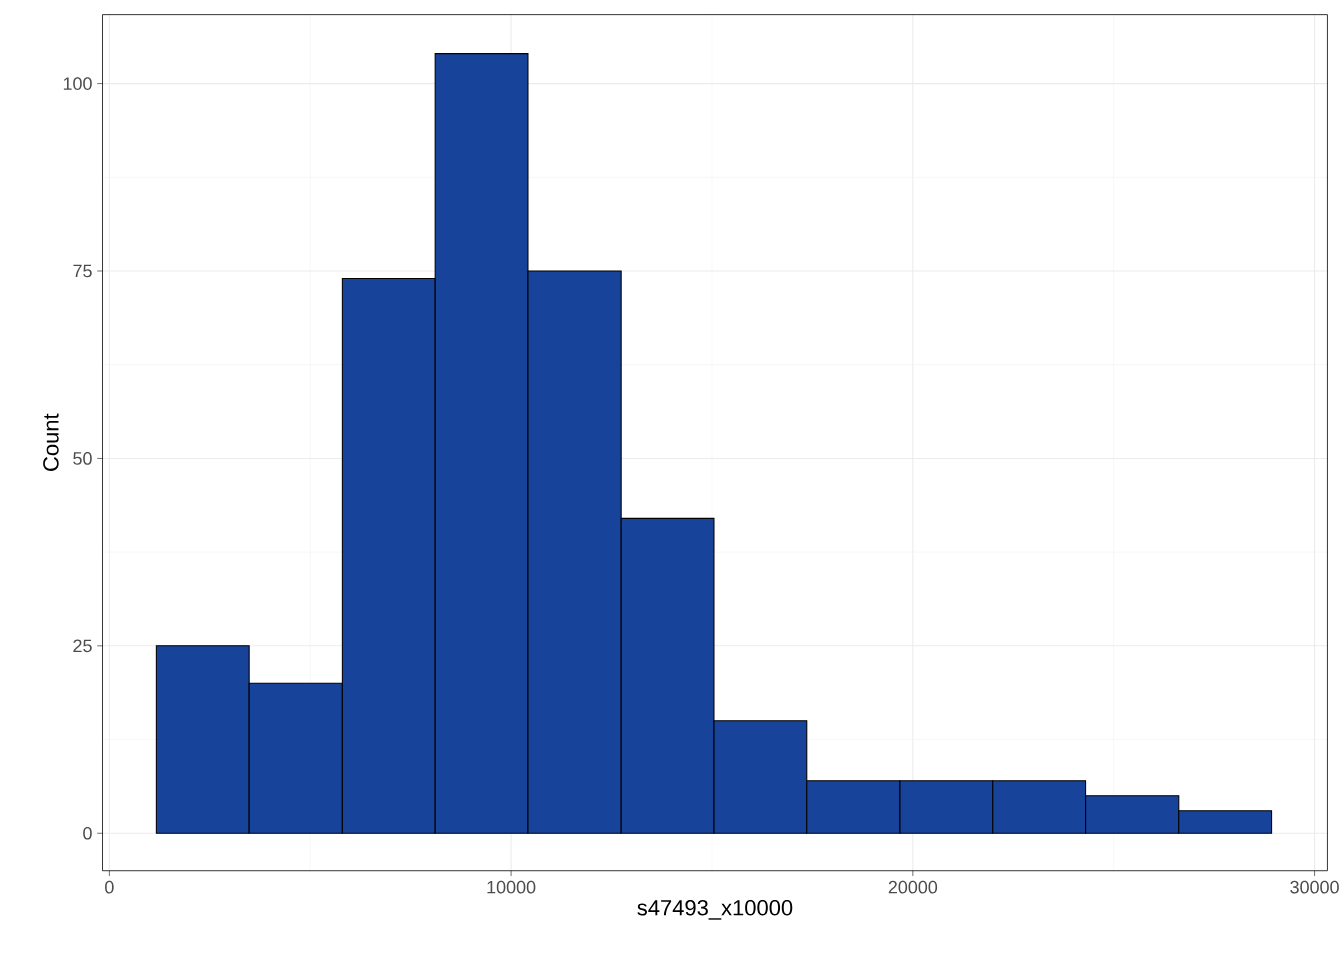 This screenshot has height=959, width=1344. Describe the element at coordinates (109, 887) in the screenshot. I see `x-tick-label: 0` at that location.